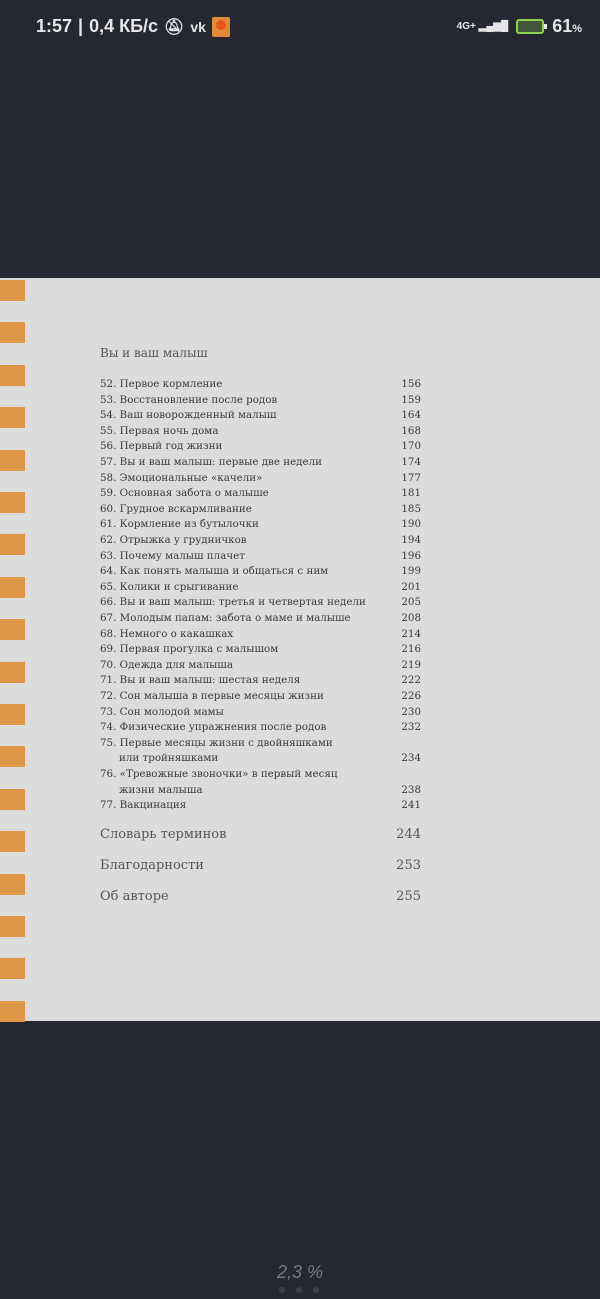 The image size is (600, 1299). Describe the element at coordinates (411, 649) in the screenshot. I see `entry-page: 216` at that location.